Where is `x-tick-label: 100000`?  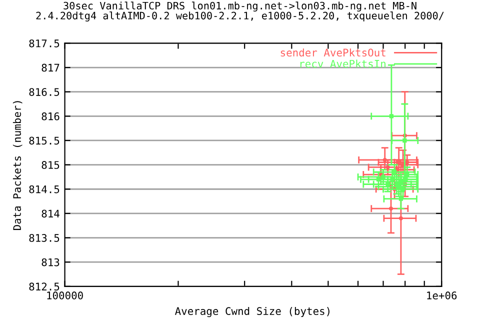 x-tick-label: 100000 is located at coordinates (65, 296).